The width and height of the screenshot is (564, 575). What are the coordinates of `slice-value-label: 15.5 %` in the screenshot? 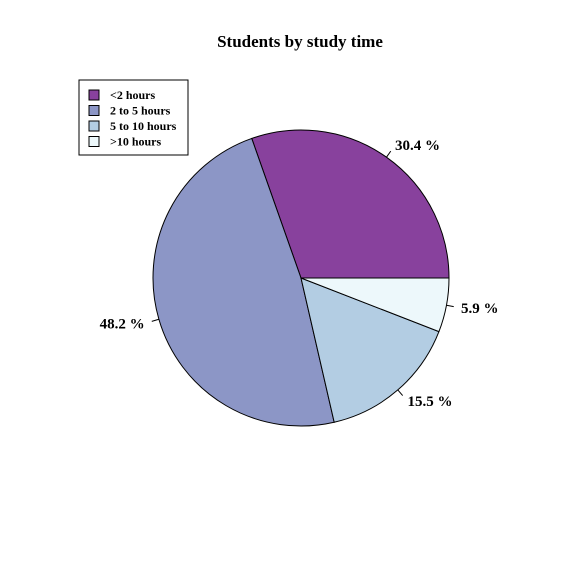 It's located at (430, 402).